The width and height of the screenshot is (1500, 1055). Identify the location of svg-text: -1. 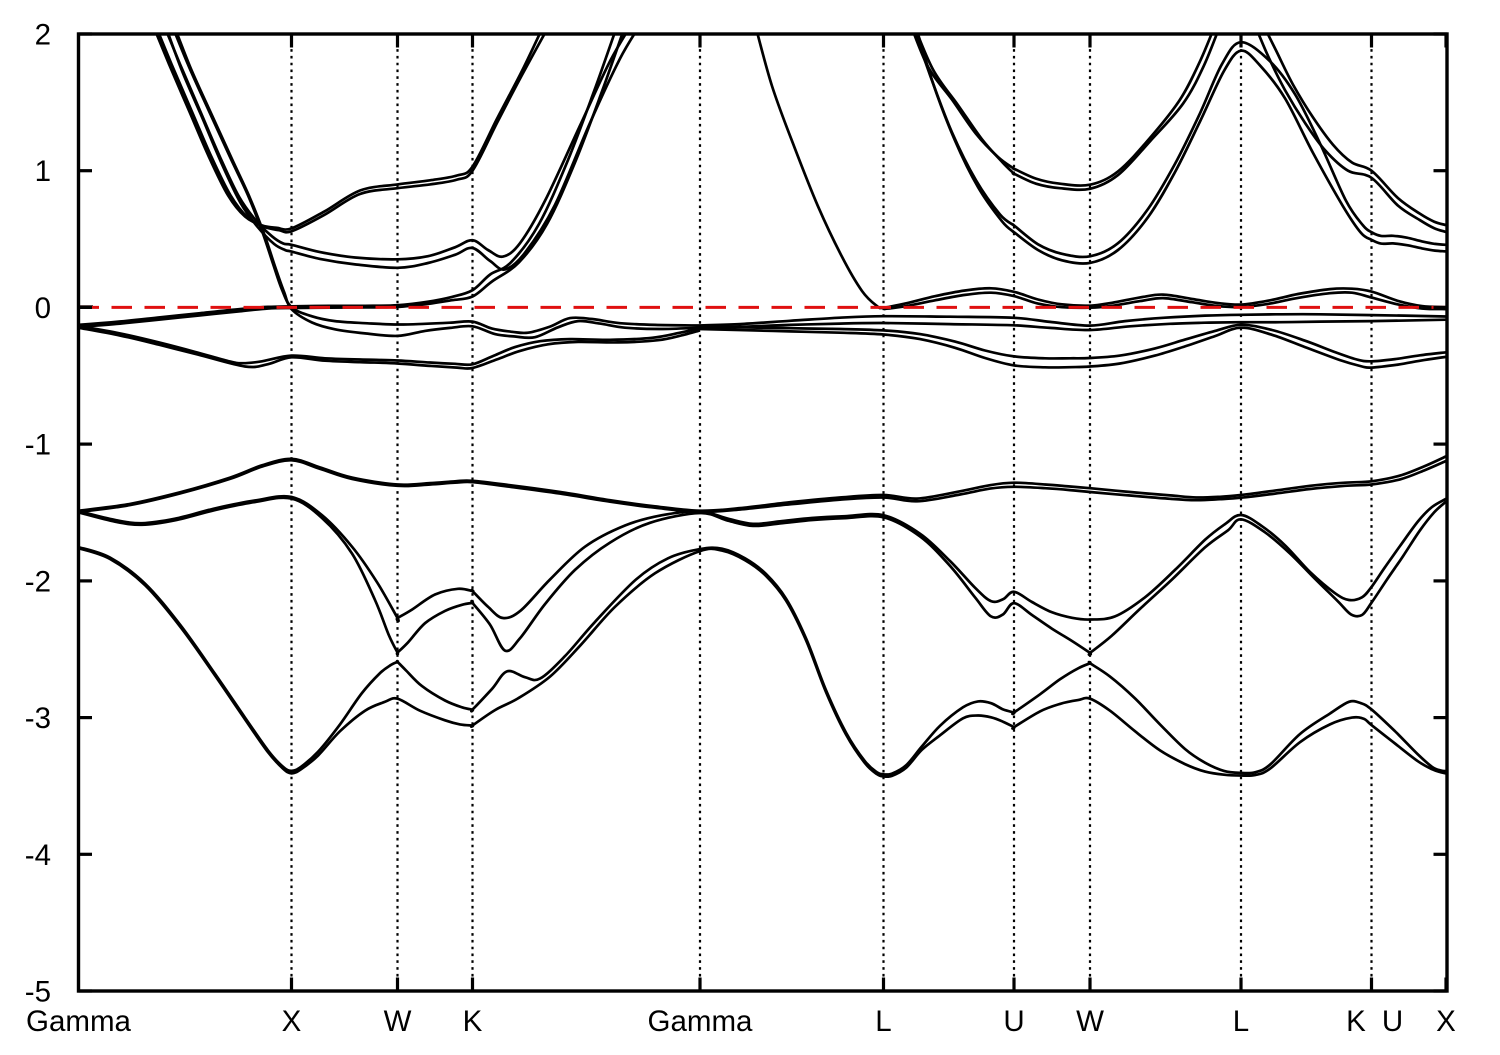
(38, 445).